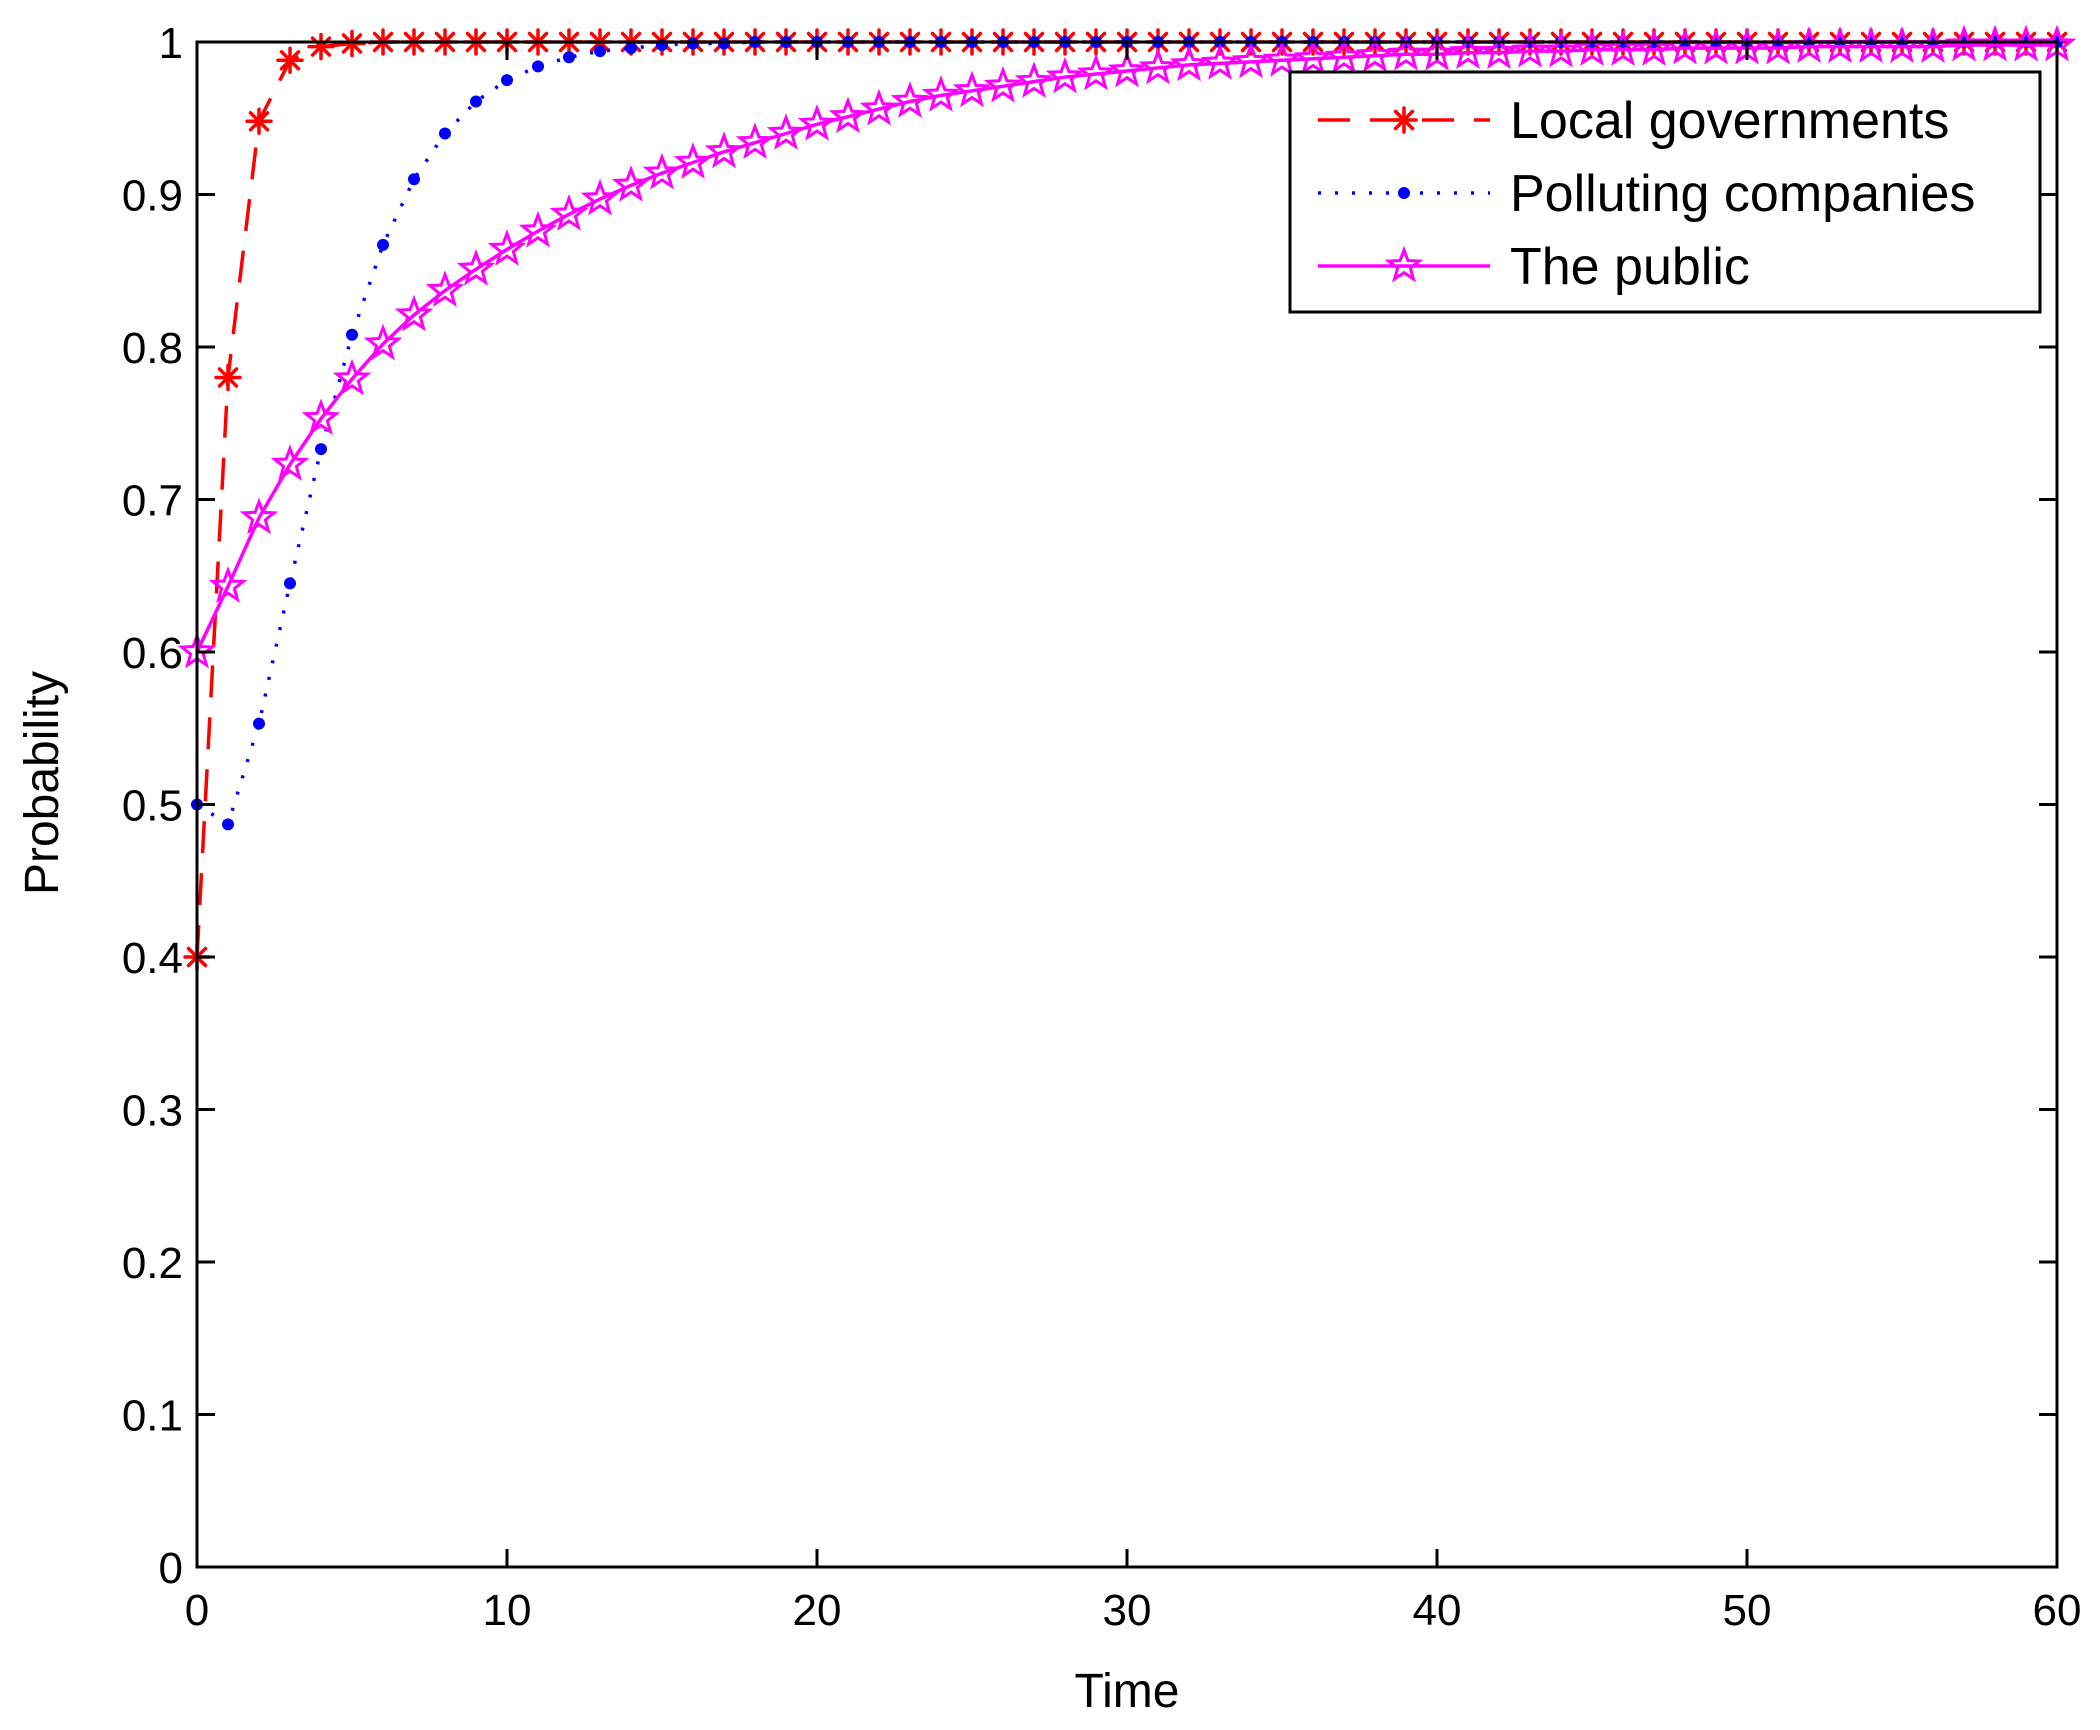  Describe the element at coordinates (2057, 1610) in the screenshot. I see `x-tick-label: 60` at that location.